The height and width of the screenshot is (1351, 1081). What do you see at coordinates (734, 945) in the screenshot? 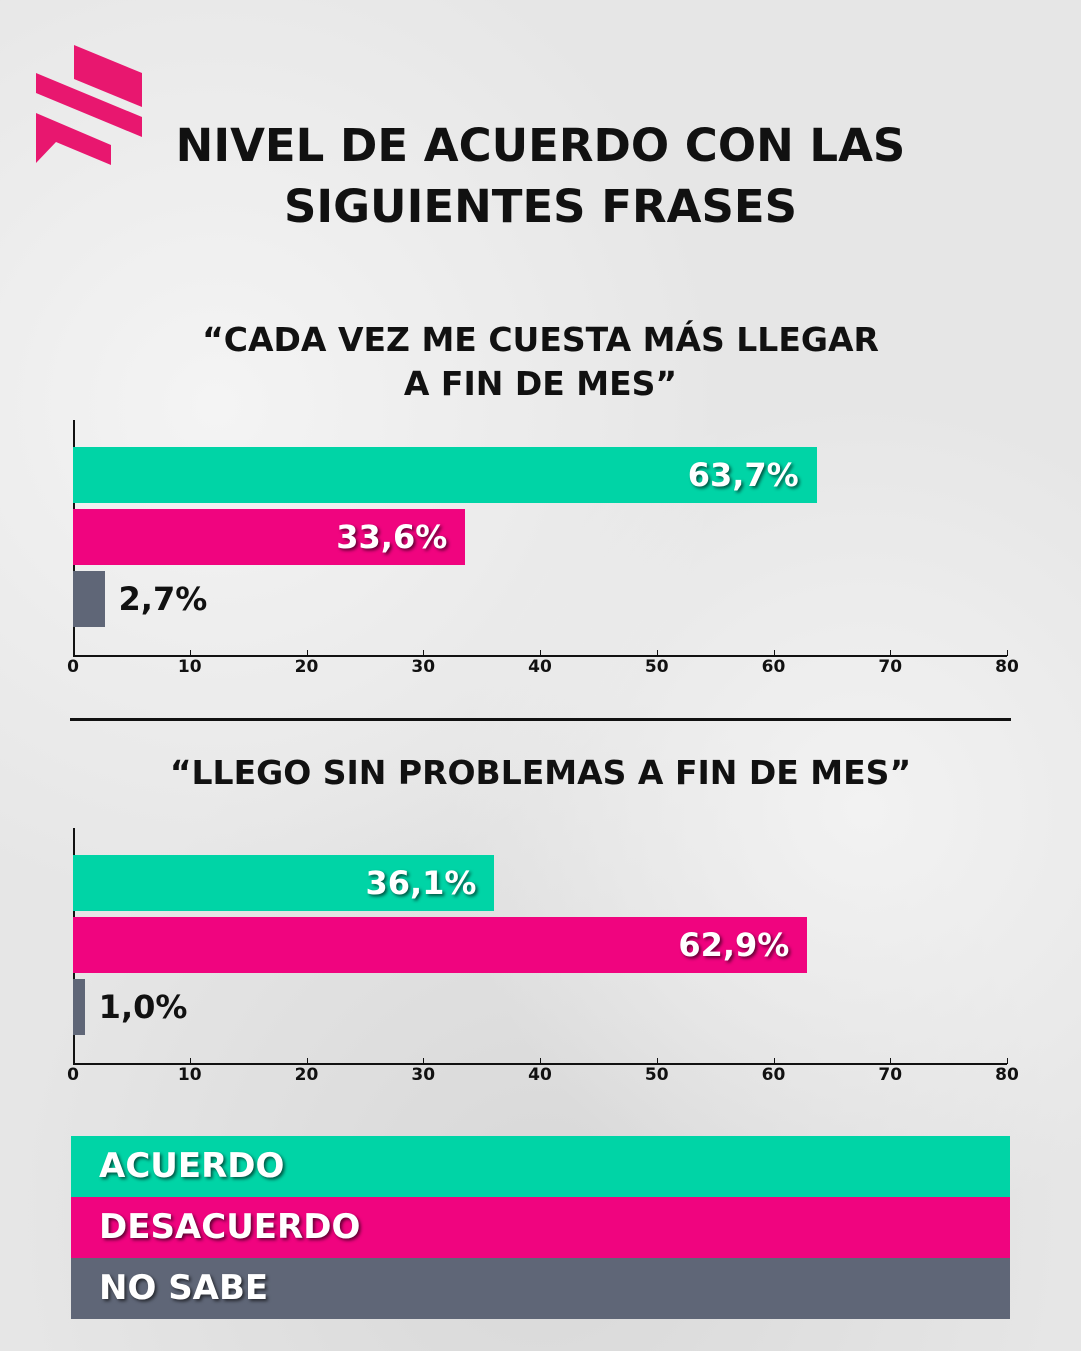
I see `data-label-desacuerdo: 62,9%` at bounding box center [734, 945].